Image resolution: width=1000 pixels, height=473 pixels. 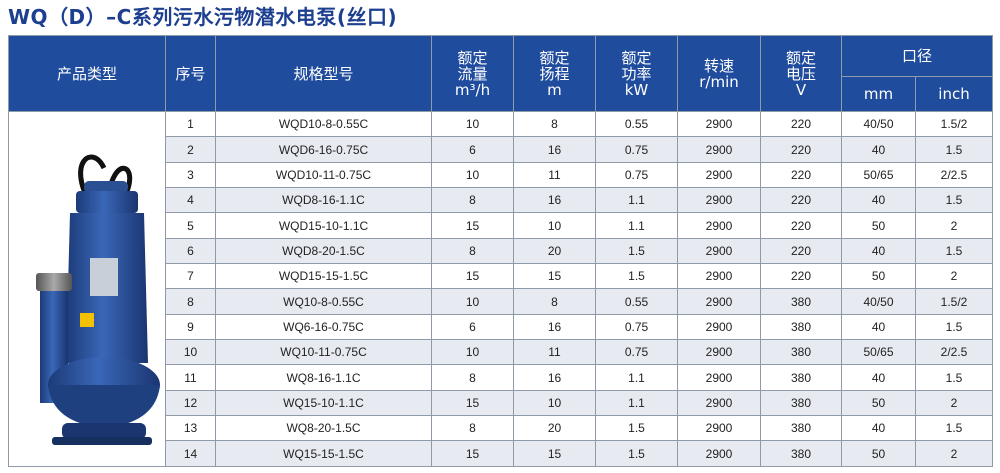 I want to click on base-foot, so click(x=102, y=440).